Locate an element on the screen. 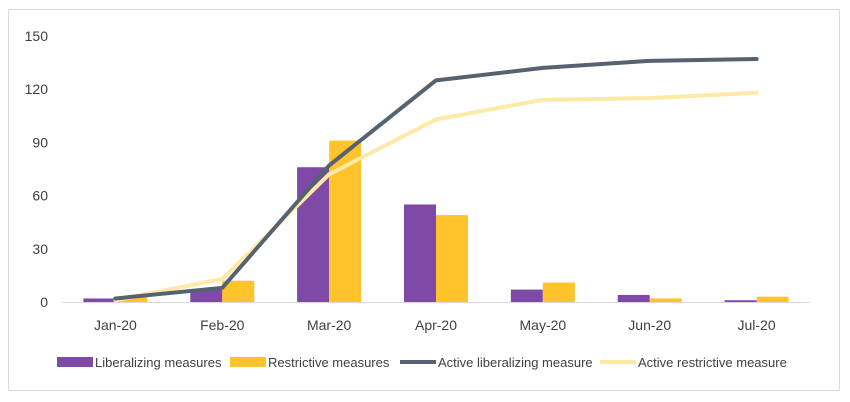 The height and width of the screenshot is (402, 850). y-tick-label: 150 is located at coordinates (37, 36).